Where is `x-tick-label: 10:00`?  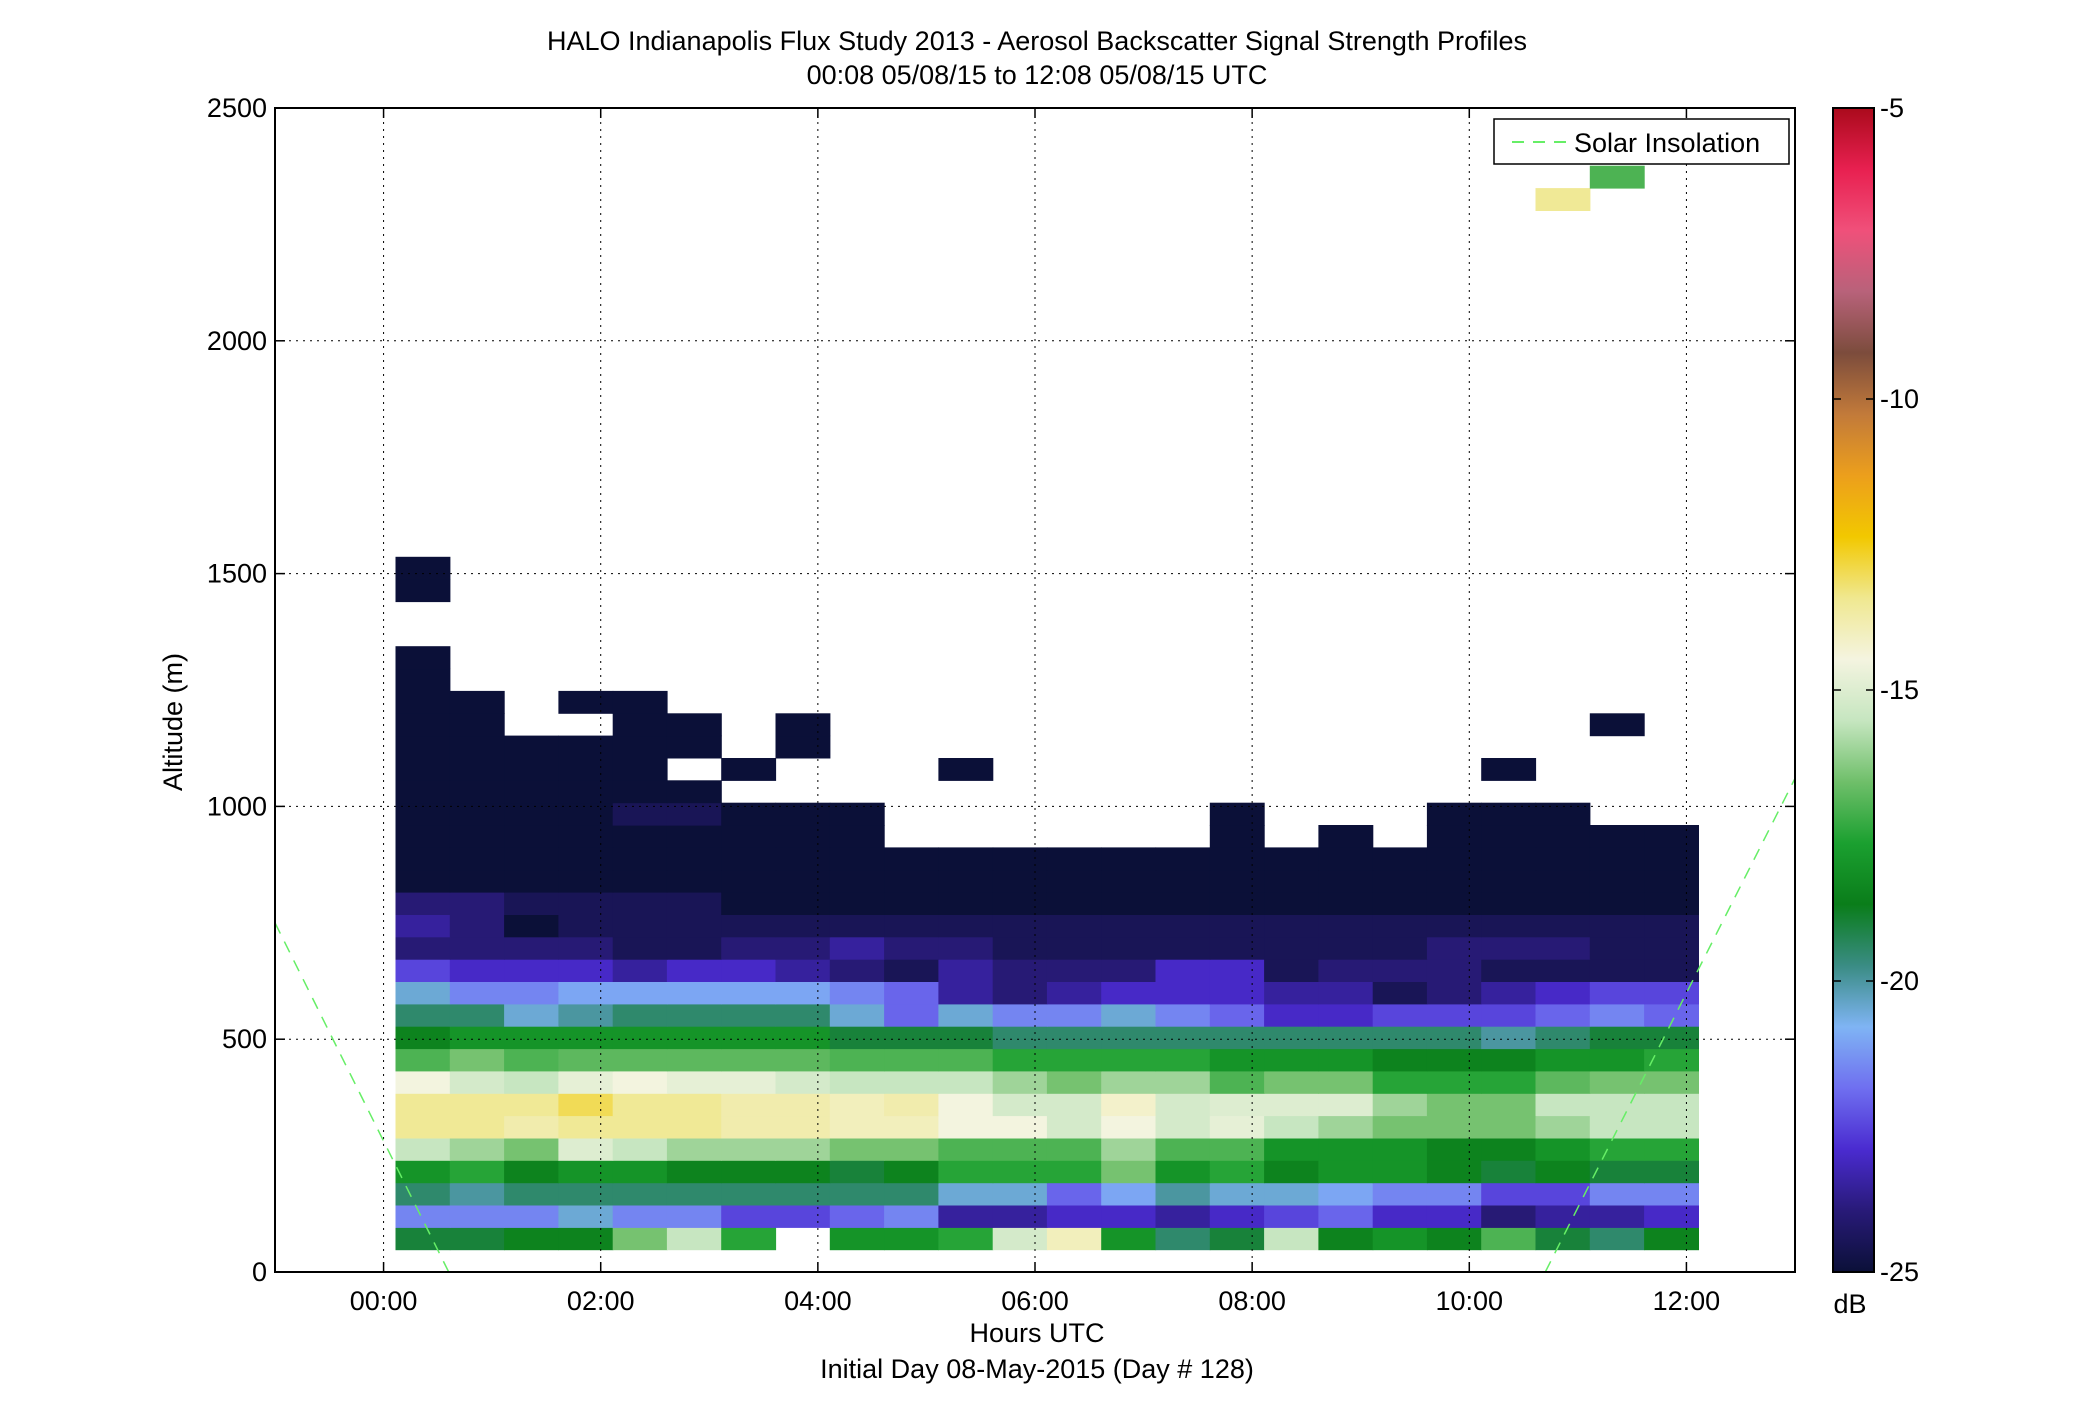
x-tick-label: 10:00 is located at coordinates (1469, 1301).